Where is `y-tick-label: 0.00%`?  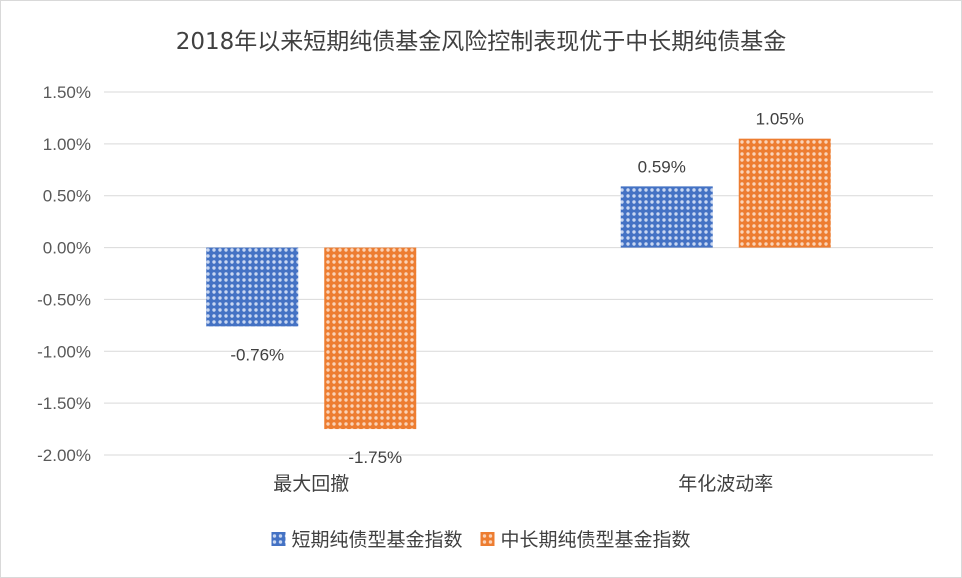
y-tick-label: 0.00% is located at coordinates (67, 248).